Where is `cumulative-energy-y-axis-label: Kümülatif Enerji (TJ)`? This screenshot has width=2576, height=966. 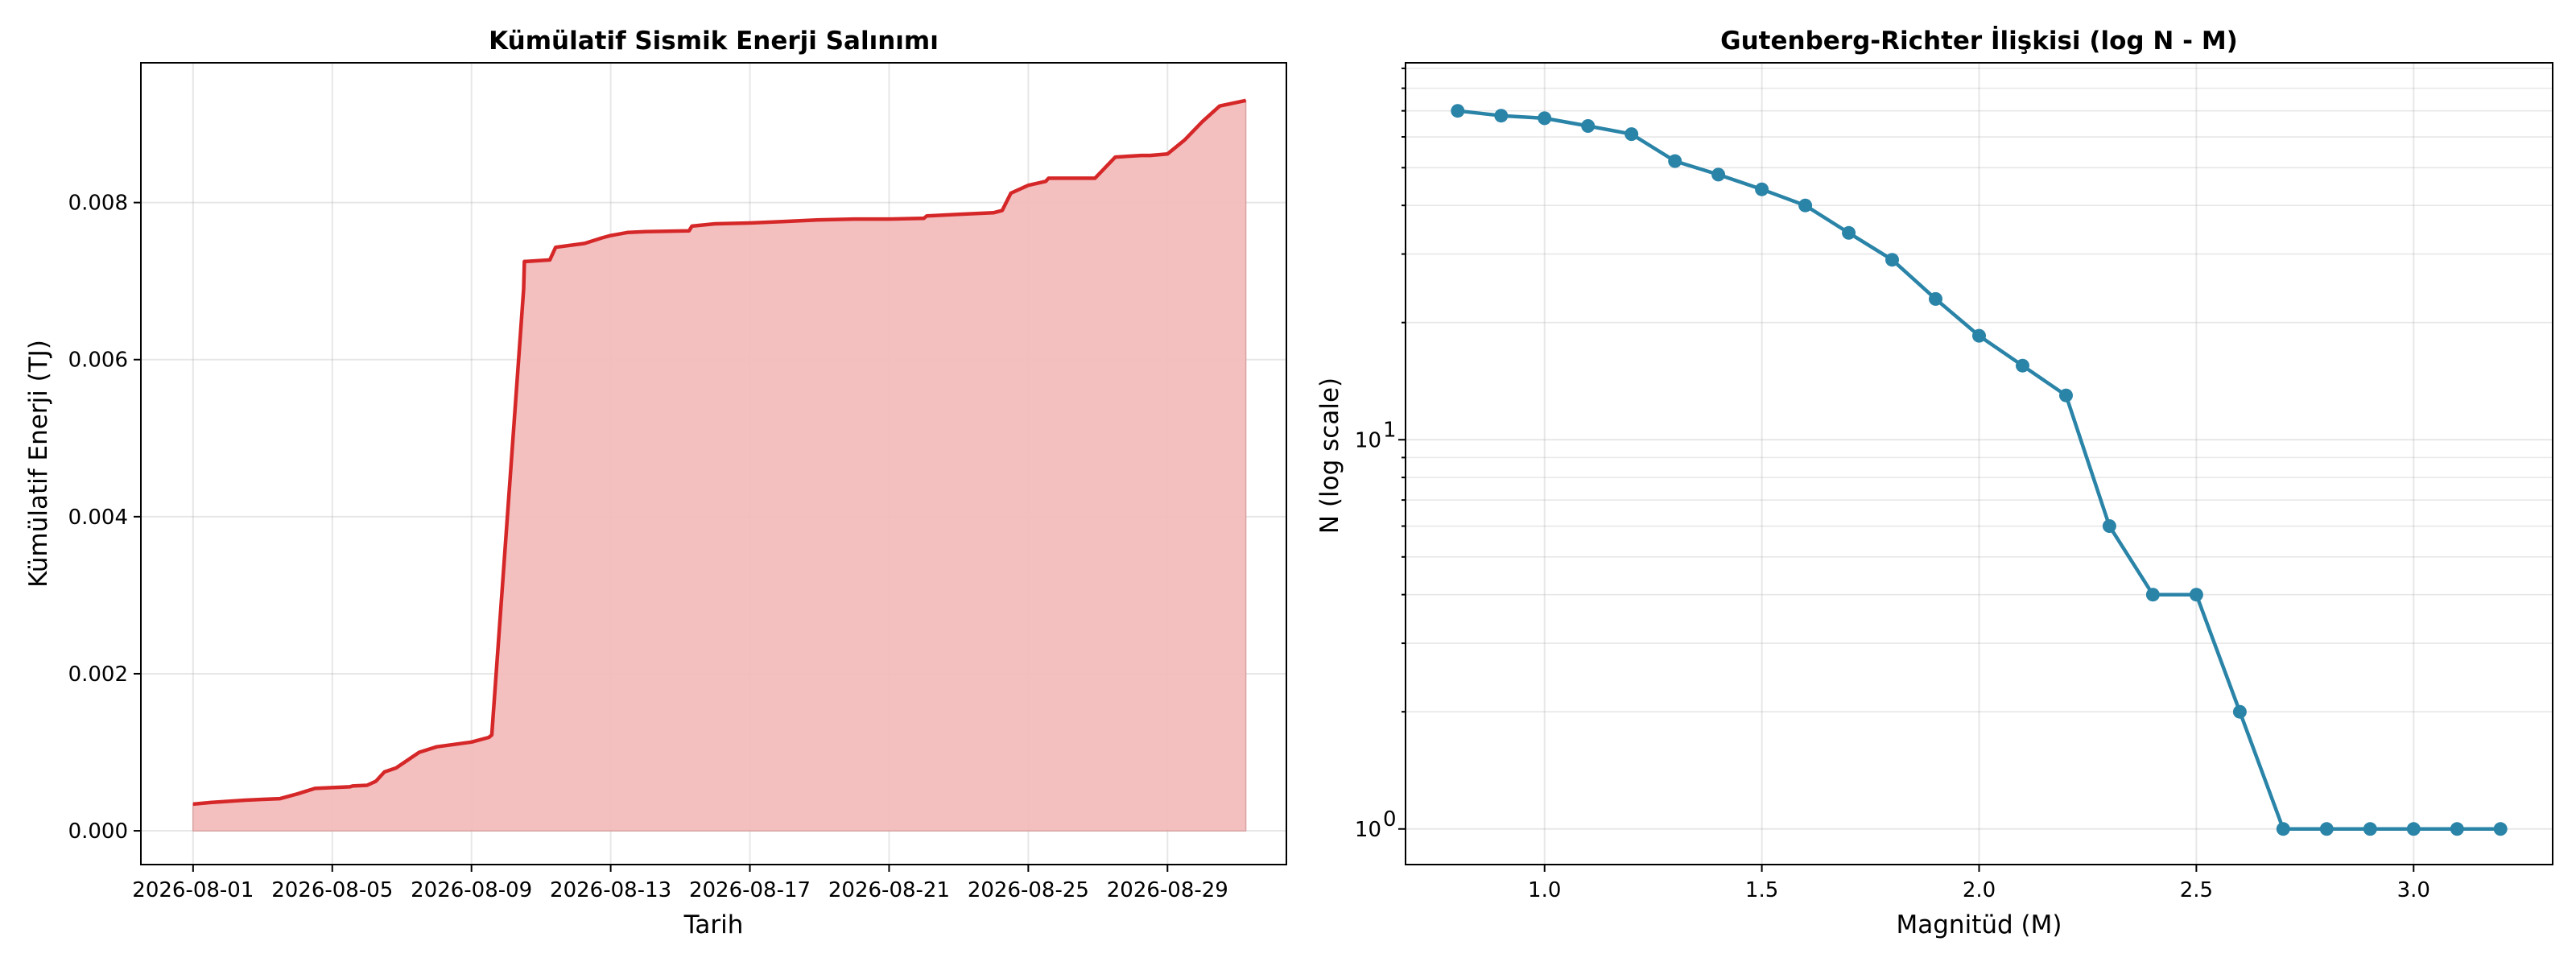
cumulative-energy-y-axis-label: Kümülatif Enerji (TJ) is located at coordinates (38, 464).